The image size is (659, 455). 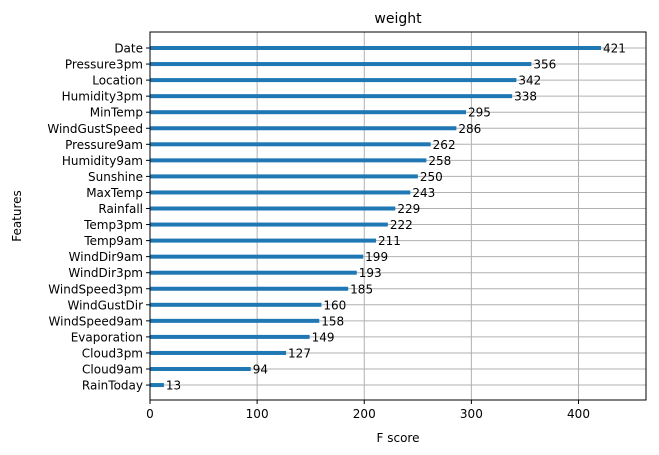 I want to click on y-tick-label: WindSpeed9am, so click(x=96, y=321).